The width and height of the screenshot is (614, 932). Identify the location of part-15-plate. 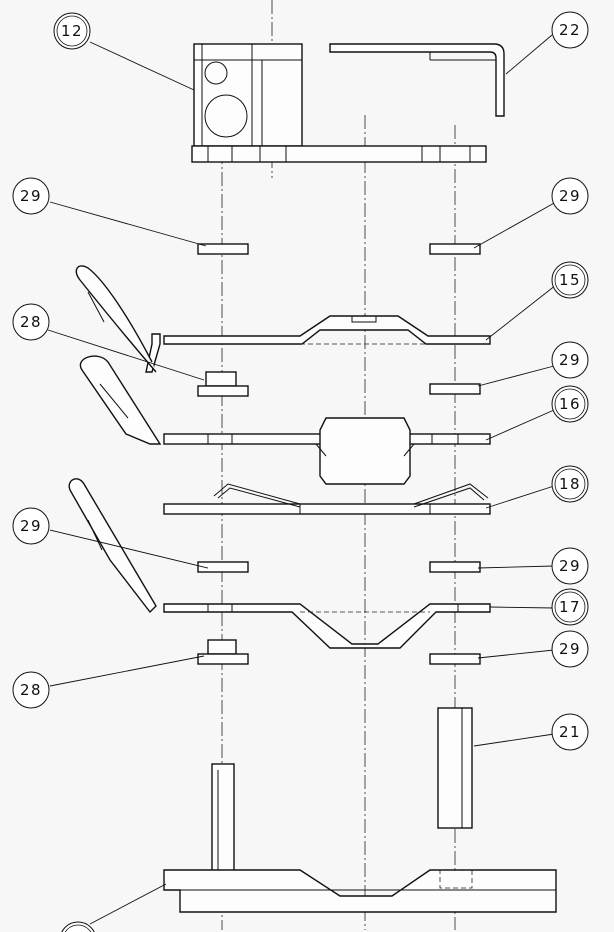
(283, 319).